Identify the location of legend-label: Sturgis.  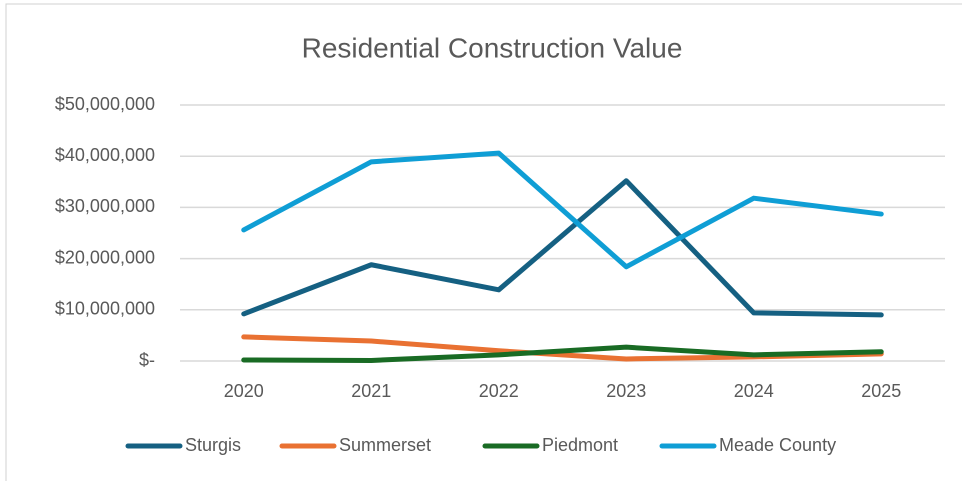
(213, 445).